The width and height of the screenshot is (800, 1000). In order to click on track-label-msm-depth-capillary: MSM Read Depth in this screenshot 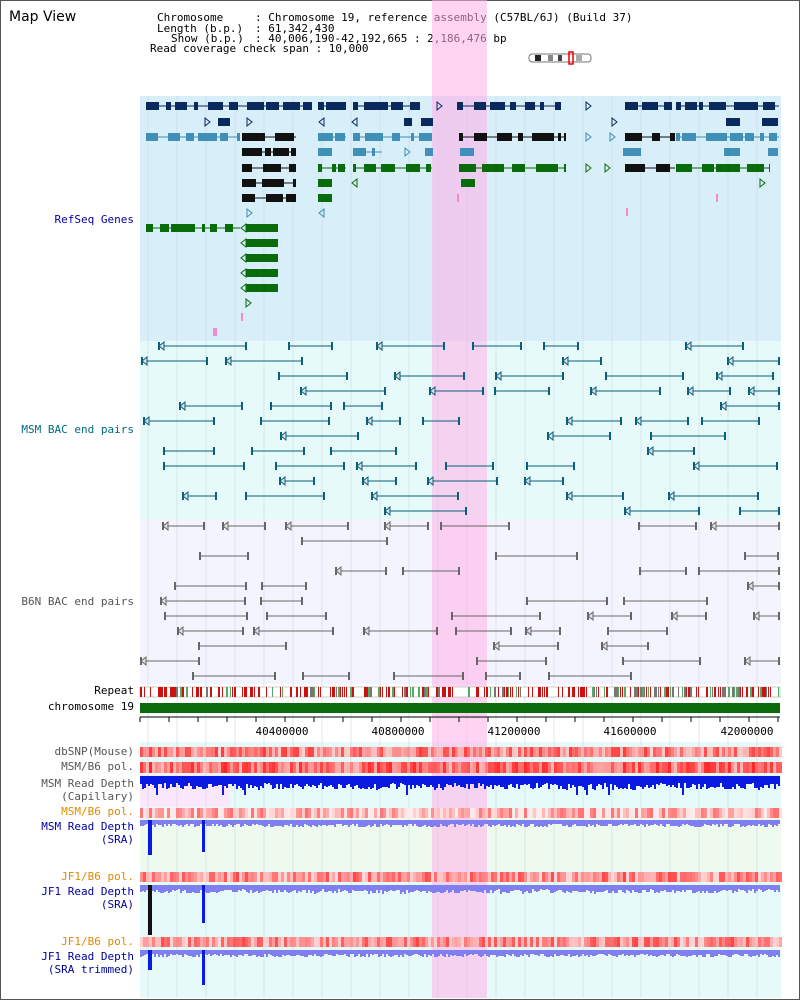, I will do `click(87, 783)`.